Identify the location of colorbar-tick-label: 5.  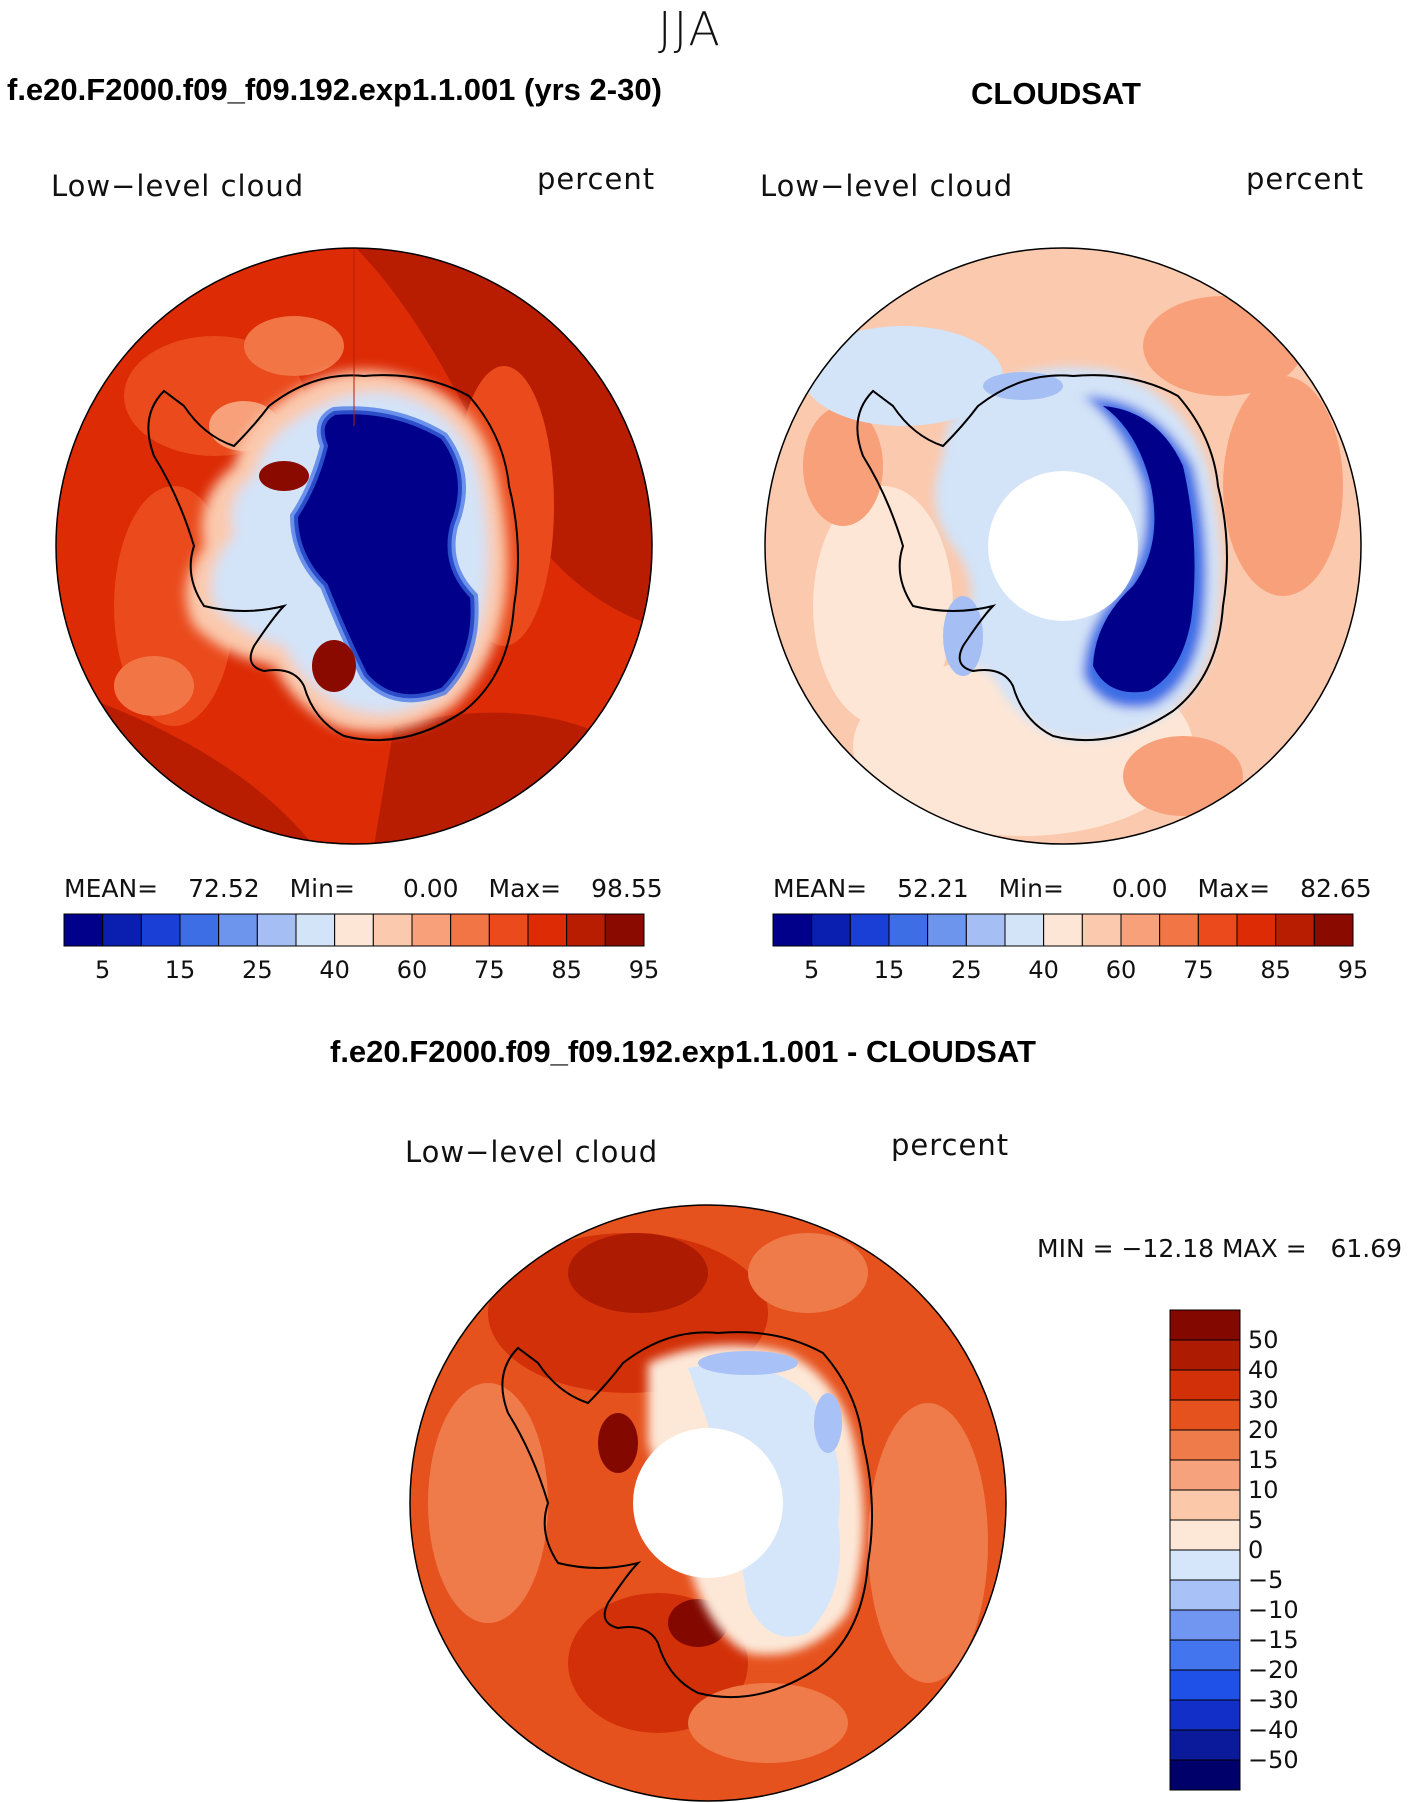
(812, 970).